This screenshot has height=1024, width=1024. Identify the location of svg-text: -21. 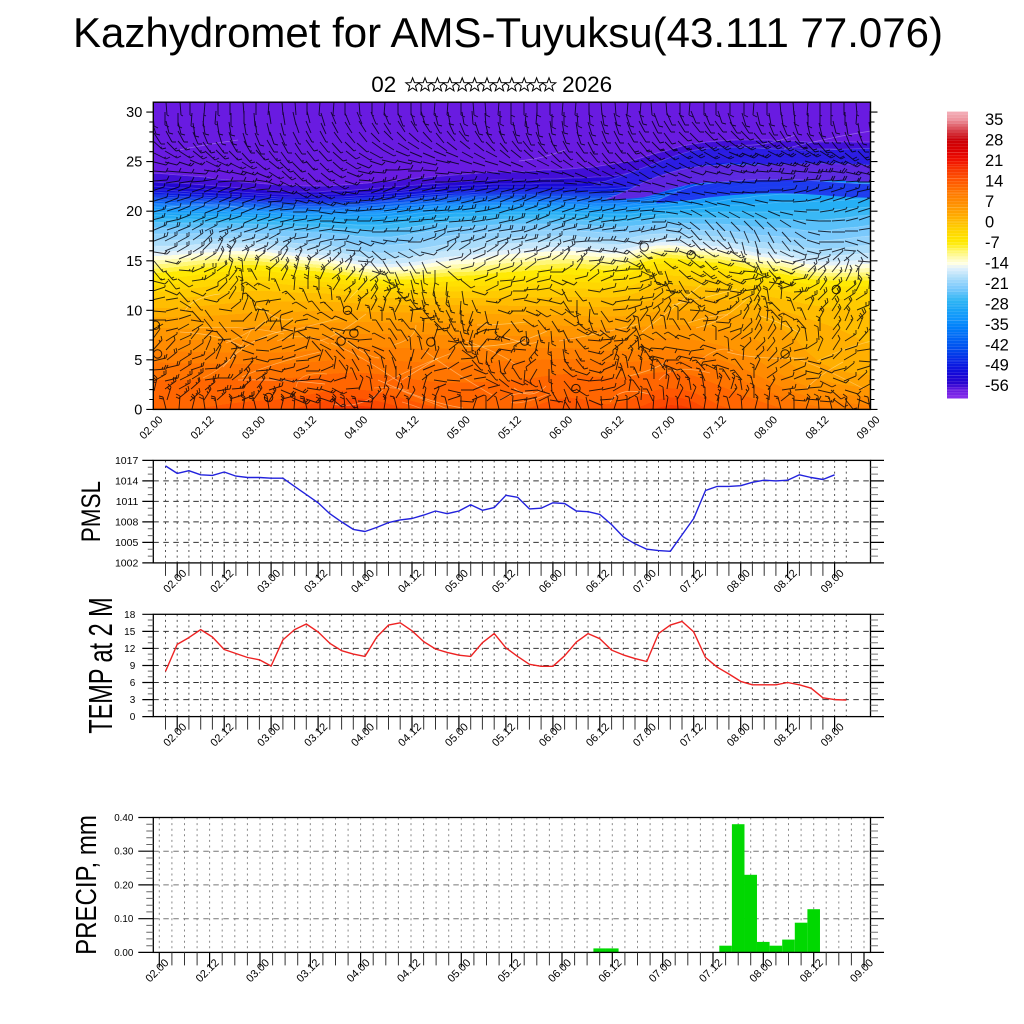
(997, 284).